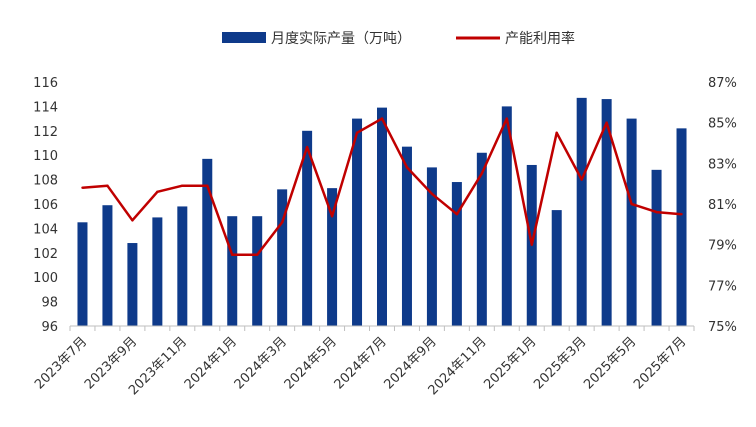 This screenshot has height=427, width=756. I want to click on y-left-tick-label: 108, so click(45, 181).